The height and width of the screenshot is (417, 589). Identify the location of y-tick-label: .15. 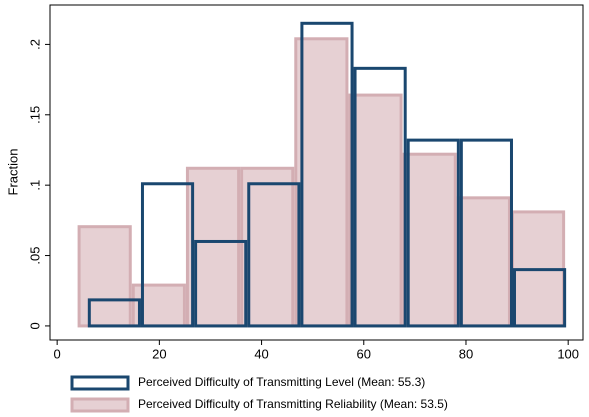
(34, 115).